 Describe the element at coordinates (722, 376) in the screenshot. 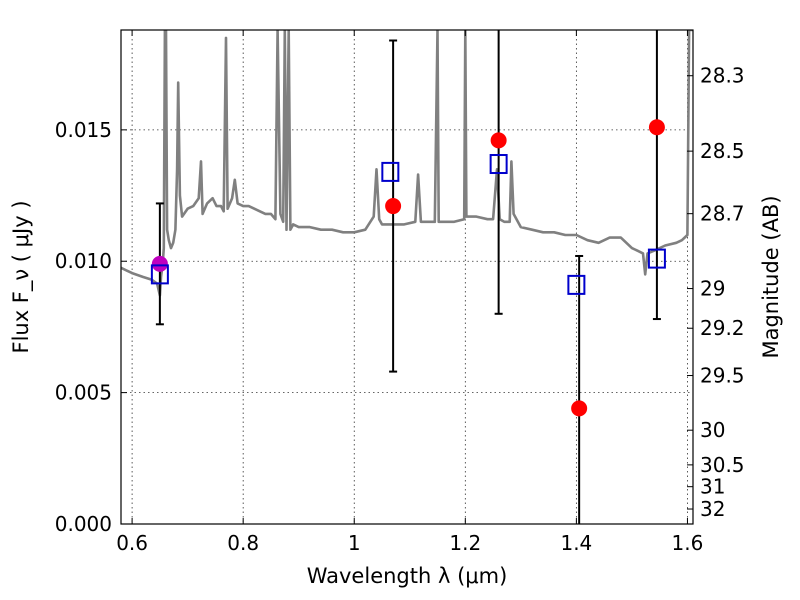

I see `right-tick-label: 29.5` at that location.